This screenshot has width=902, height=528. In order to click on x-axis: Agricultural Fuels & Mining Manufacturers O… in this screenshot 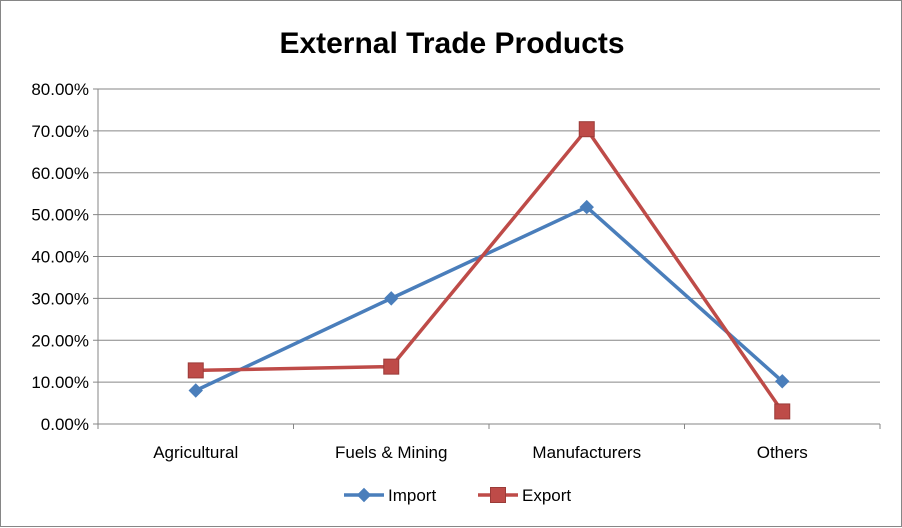, I will do `click(489, 442)`.